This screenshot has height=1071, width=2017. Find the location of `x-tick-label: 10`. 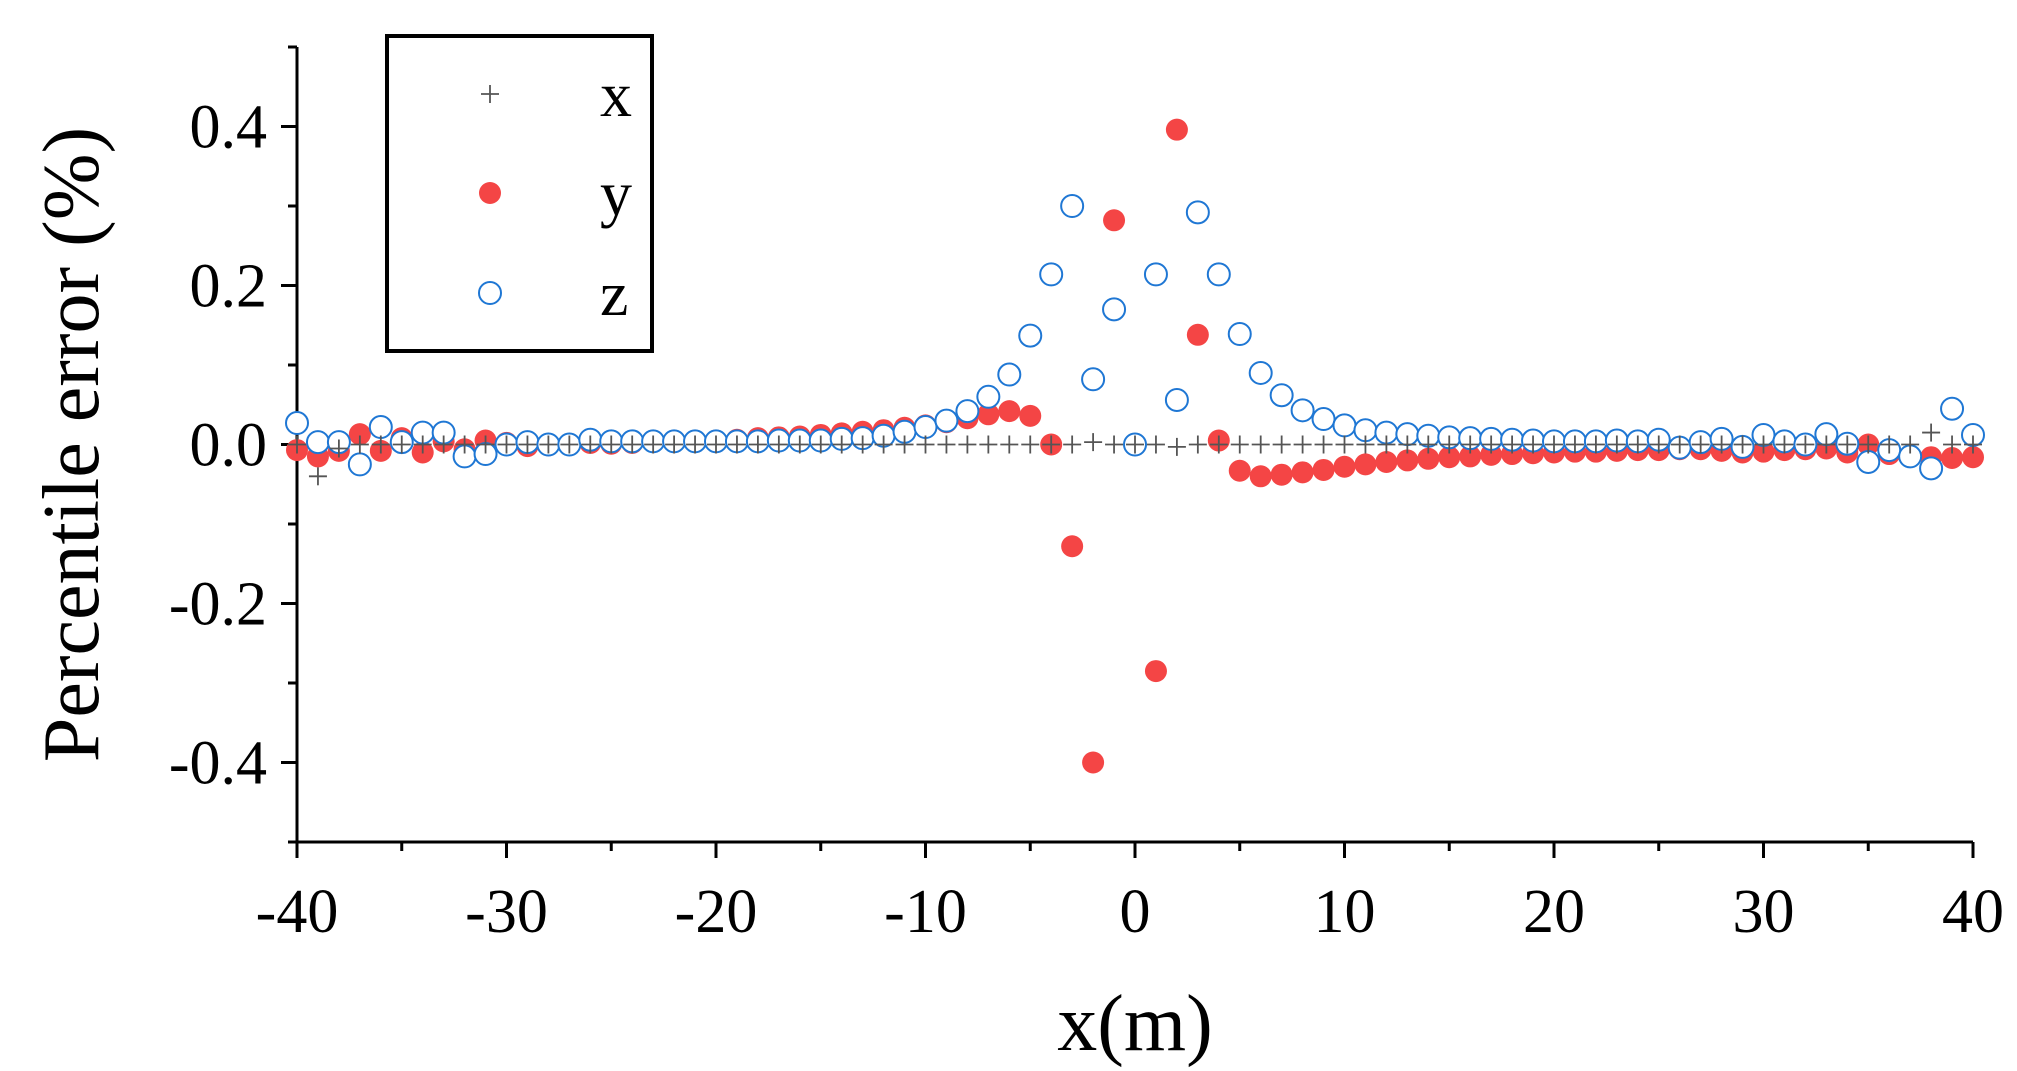

x-tick-label: 10 is located at coordinates (1345, 912).